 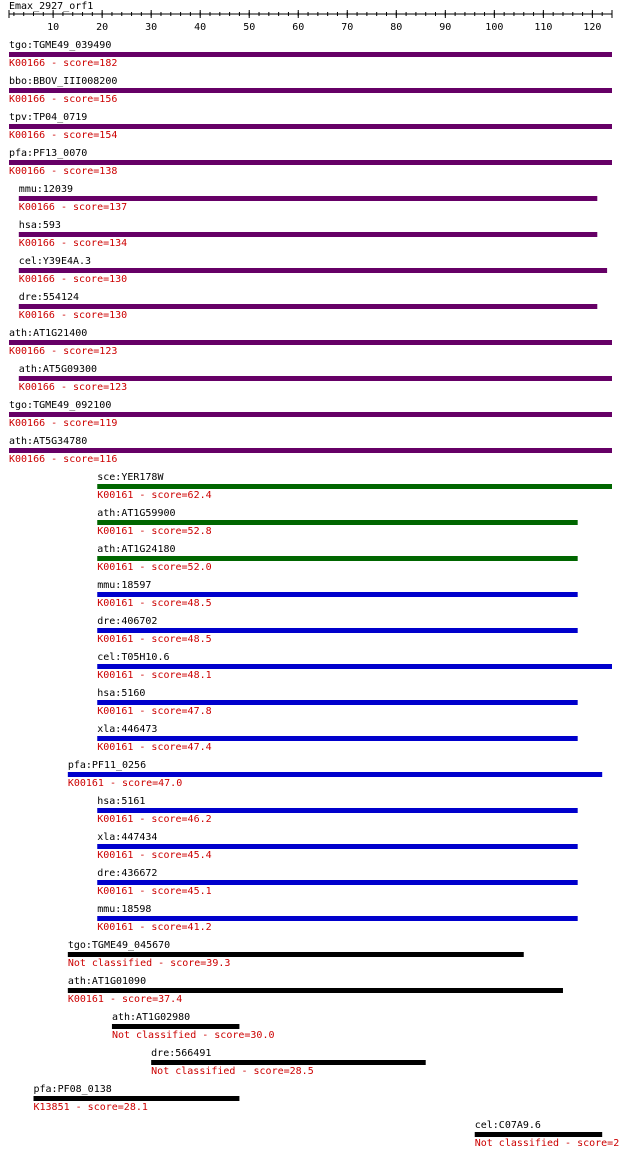 I want to click on chart-title: Emax_2927_orf1, so click(x=51, y=6).